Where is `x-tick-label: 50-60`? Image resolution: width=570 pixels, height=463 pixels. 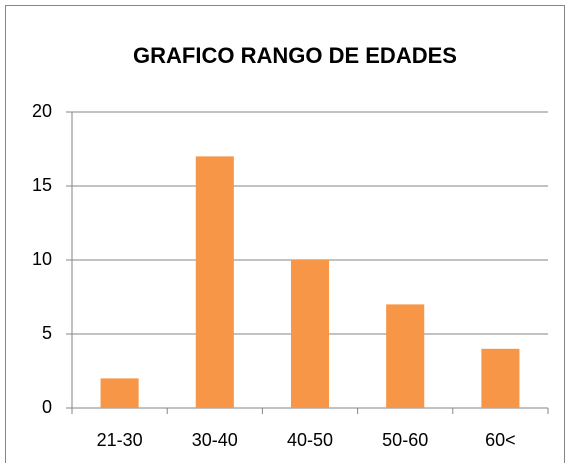
x-tick-label: 50-60 is located at coordinates (405, 440).